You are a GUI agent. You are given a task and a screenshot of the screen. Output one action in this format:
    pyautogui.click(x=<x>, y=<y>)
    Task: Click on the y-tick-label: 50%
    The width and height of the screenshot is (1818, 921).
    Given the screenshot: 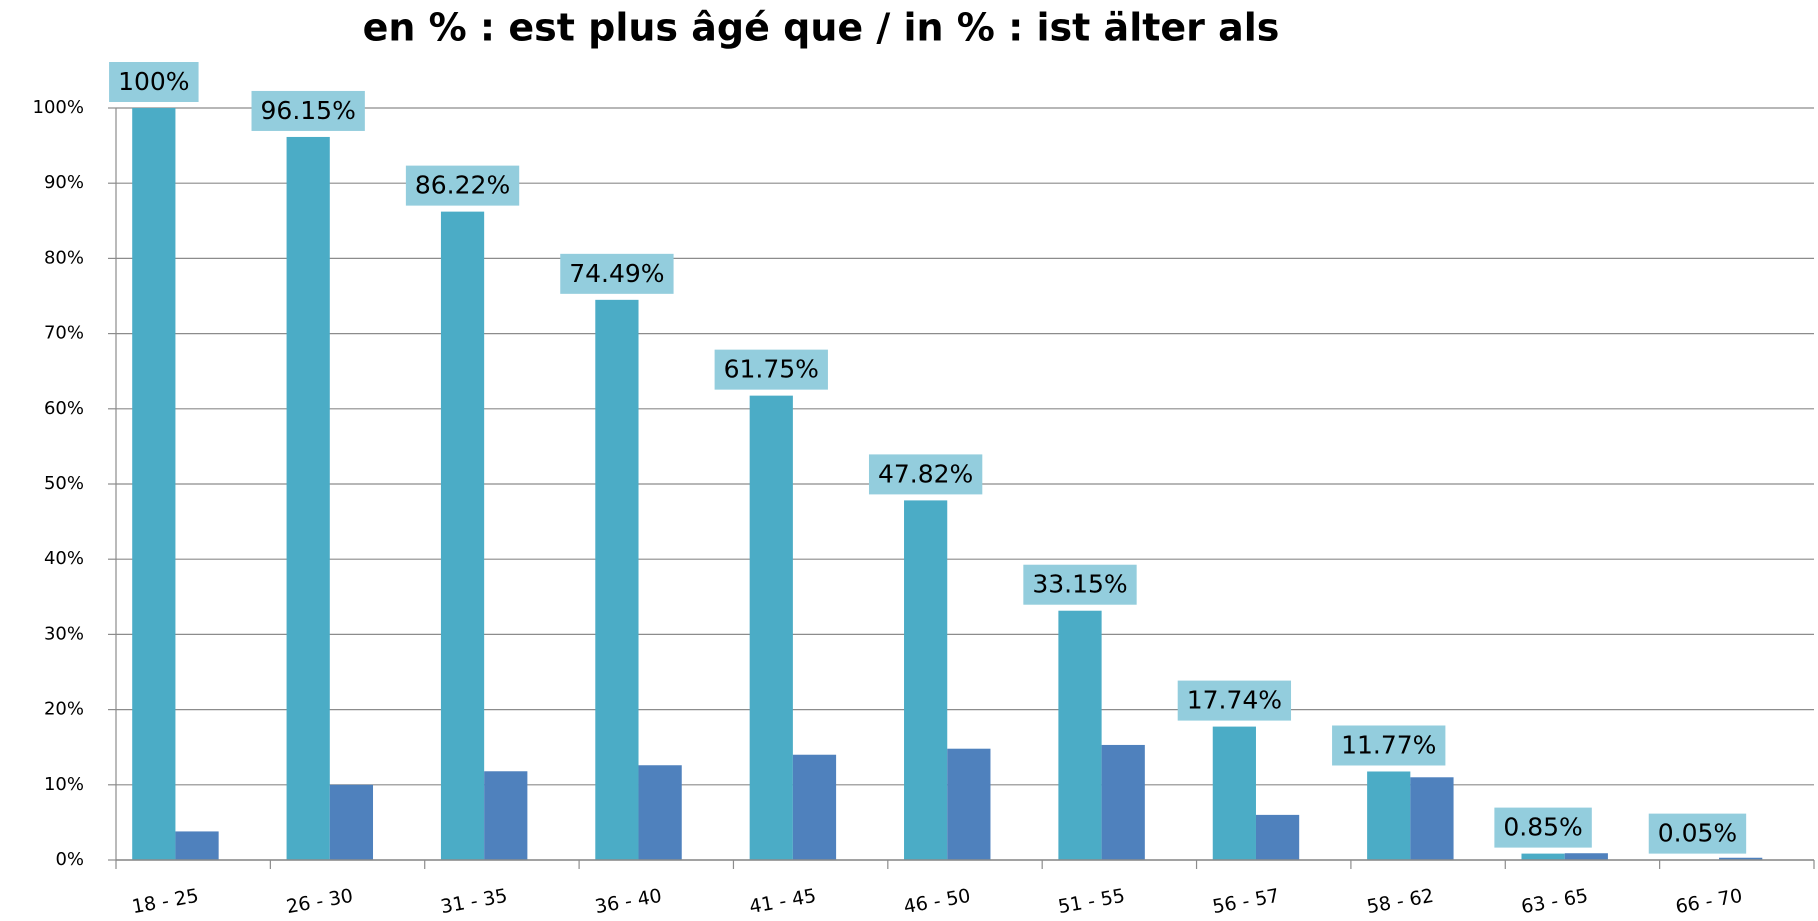 What is the action you would take?
    pyautogui.click(x=64, y=483)
    